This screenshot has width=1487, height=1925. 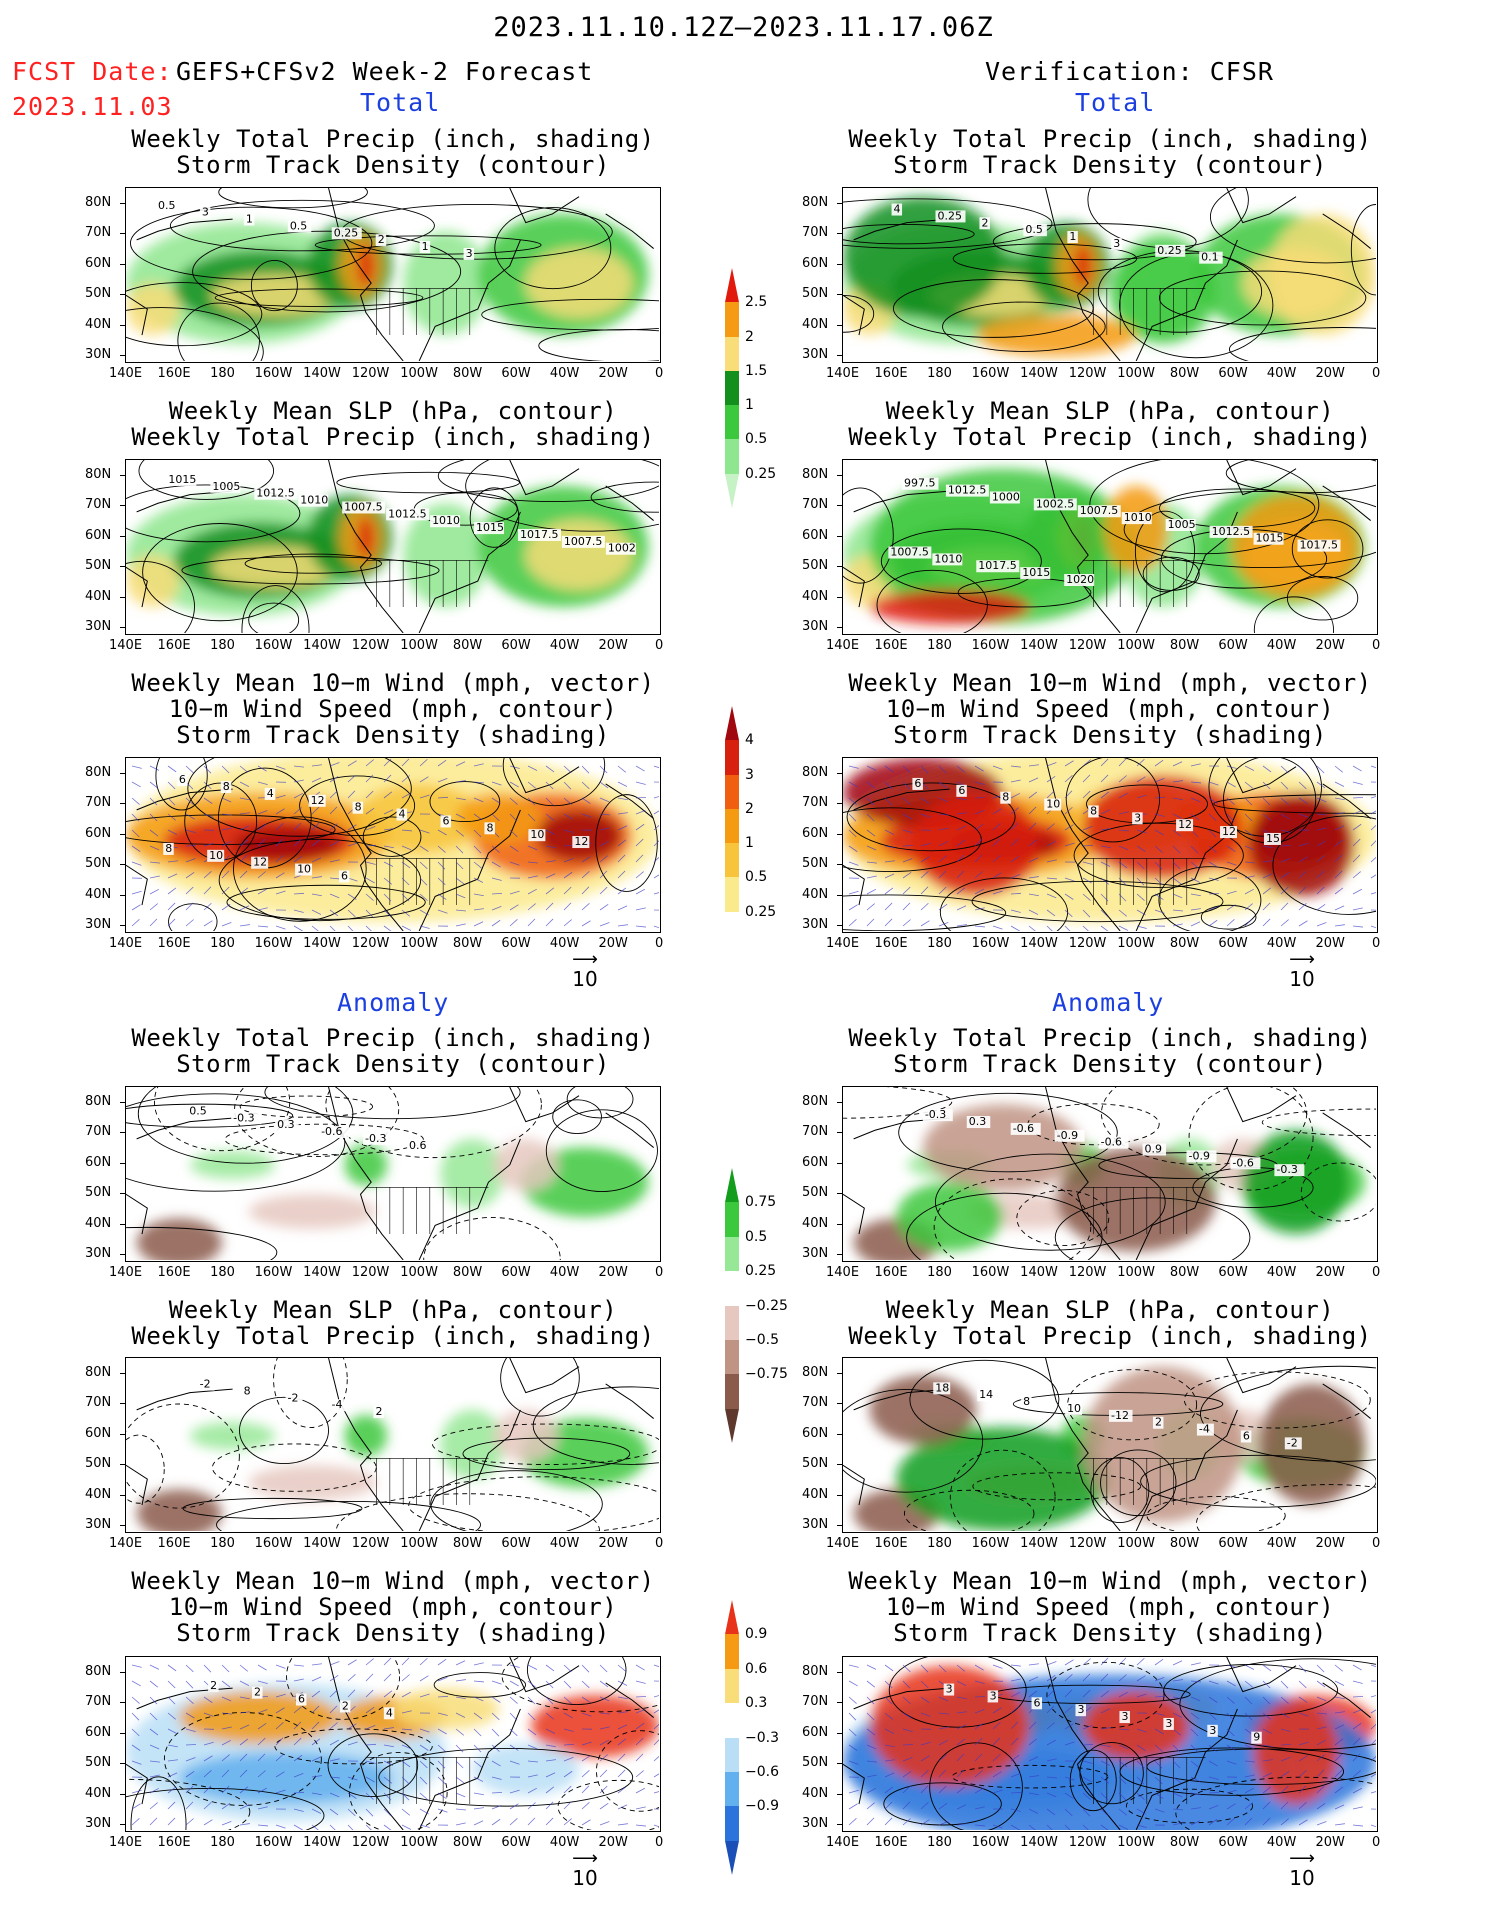 I want to click on colorbar-segment, so click(x=732, y=1720).